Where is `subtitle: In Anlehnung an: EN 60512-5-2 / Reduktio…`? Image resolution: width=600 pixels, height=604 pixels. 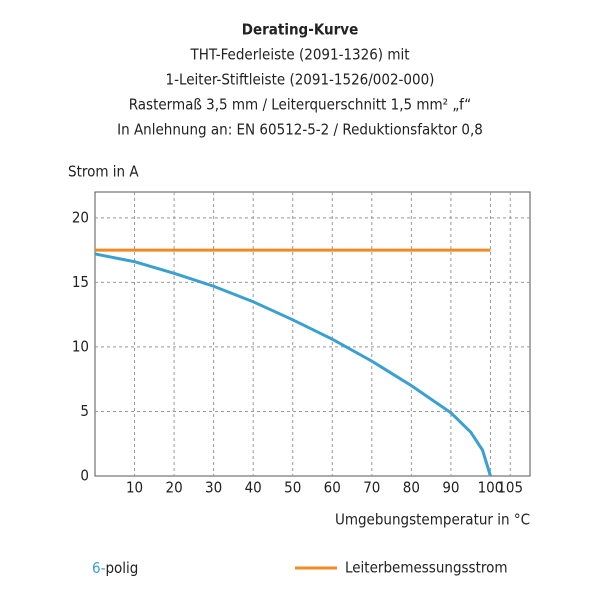
subtitle: In Anlehnung an: EN 60512-5-2 / Reduktio… is located at coordinates (300, 130).